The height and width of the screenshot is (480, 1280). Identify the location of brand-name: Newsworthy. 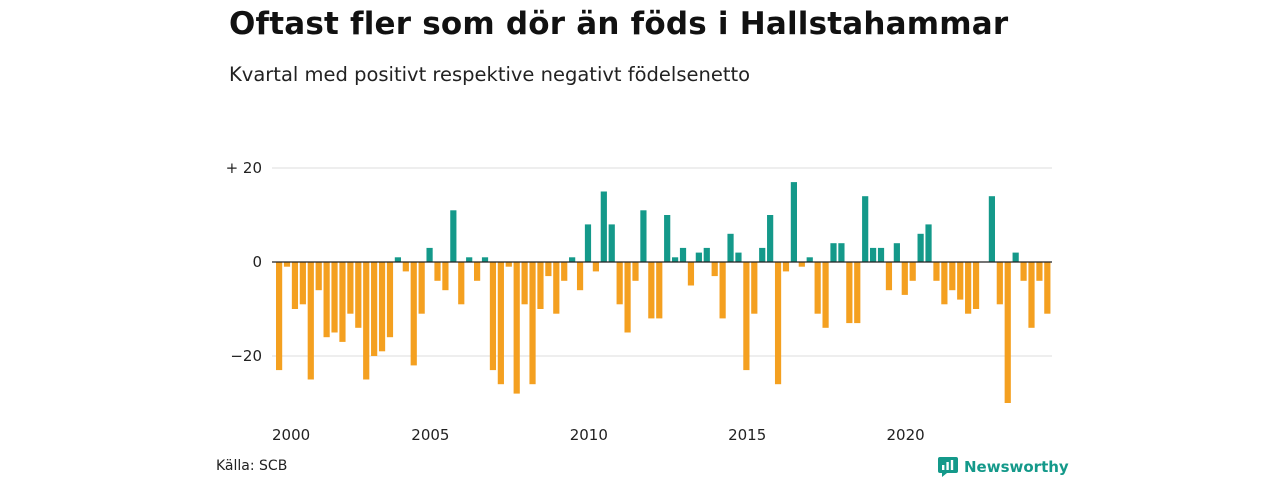
(1016, 467).